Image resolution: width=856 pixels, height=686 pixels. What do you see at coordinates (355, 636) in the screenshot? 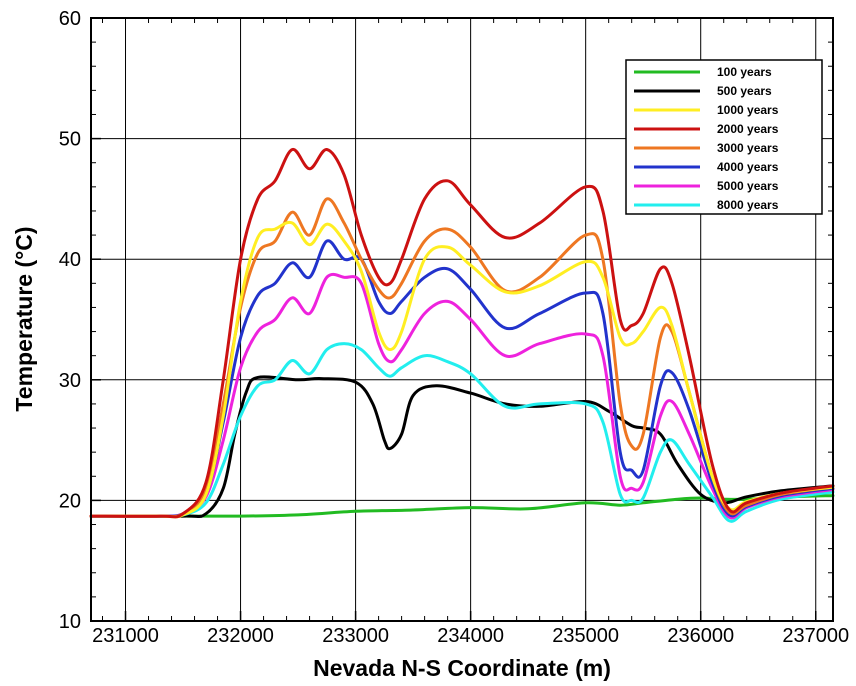
I see `x-tick-label: 233000` at bounding box center [355, 636].